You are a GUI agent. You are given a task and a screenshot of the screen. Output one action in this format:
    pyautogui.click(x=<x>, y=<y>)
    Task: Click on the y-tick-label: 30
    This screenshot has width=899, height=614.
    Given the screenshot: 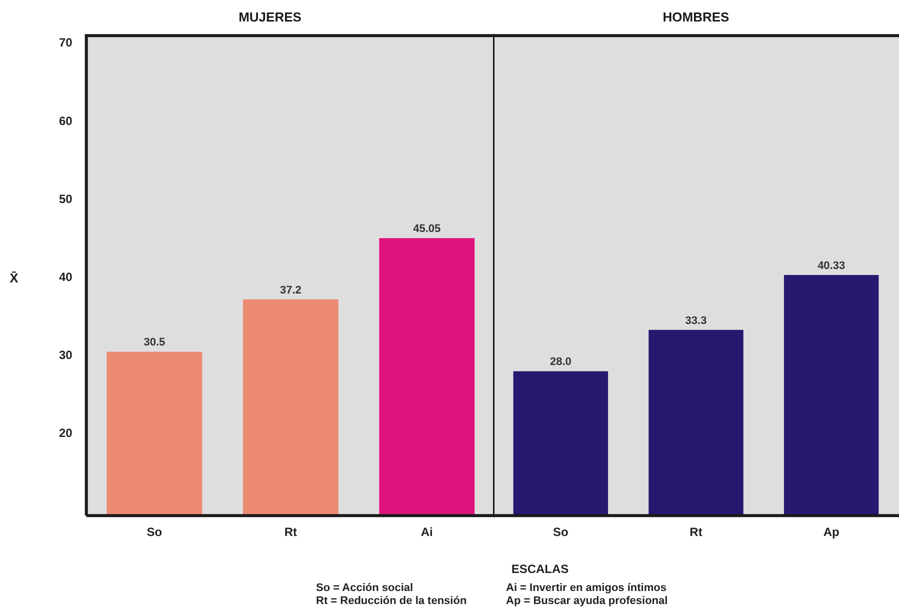 What is the action you would take?
    pyautogui.click(x=65, y=355)
    